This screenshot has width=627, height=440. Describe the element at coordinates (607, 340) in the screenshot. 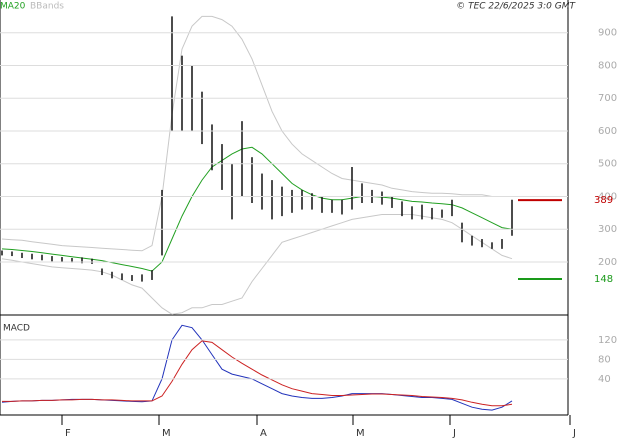

I see `y-tick-label: 120` at that location.